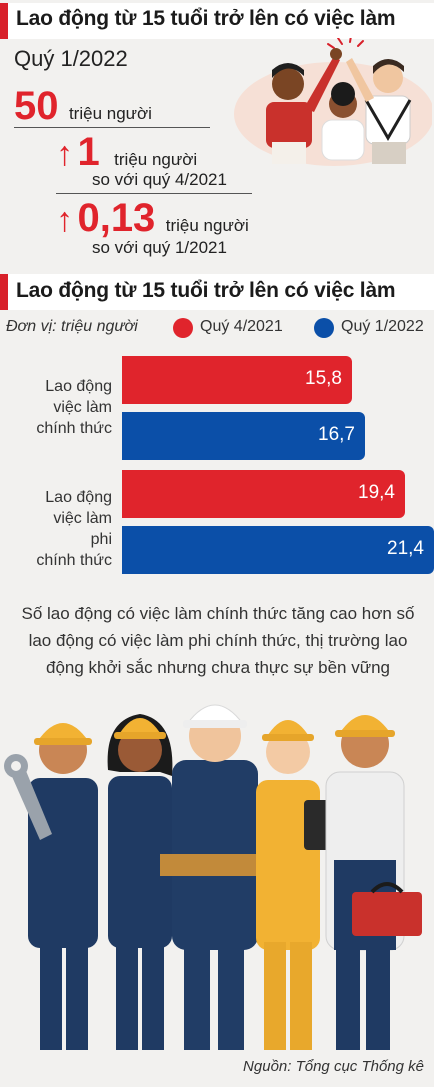 The height and width of the screenshot is (1087, 434). I want to click on unit-label: Đơn vị: triệu người, so click(72, 326).